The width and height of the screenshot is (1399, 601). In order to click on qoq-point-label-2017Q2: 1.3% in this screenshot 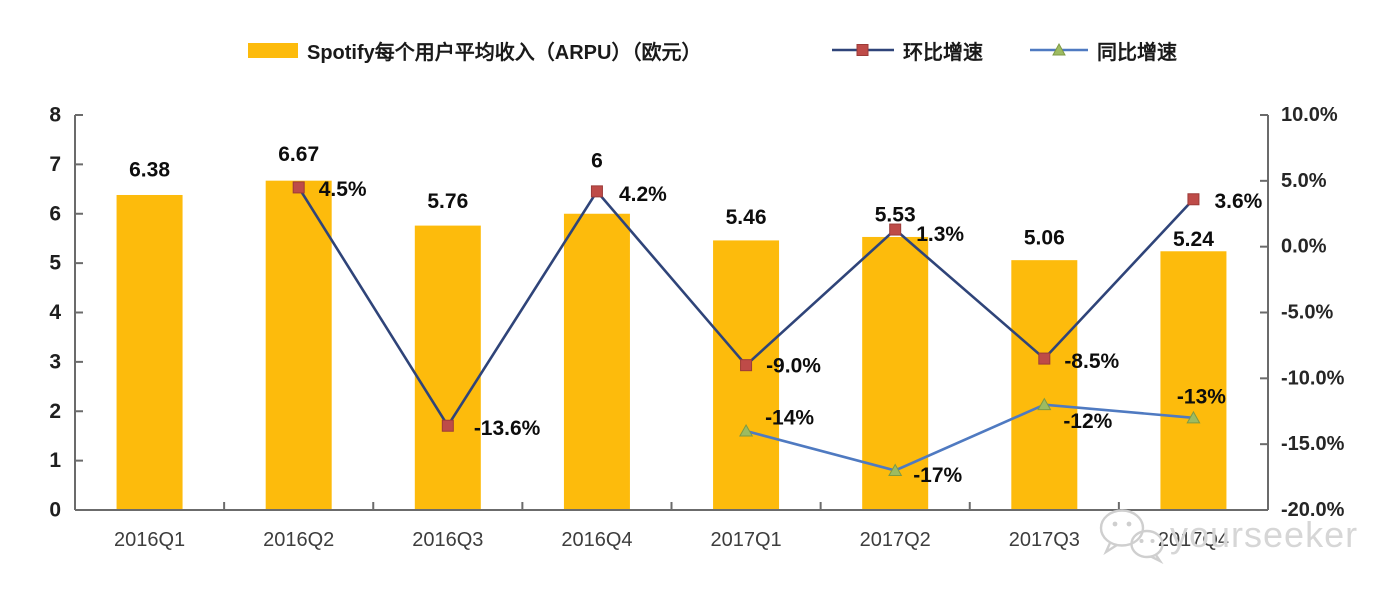, I will do `click(940, 234)`.